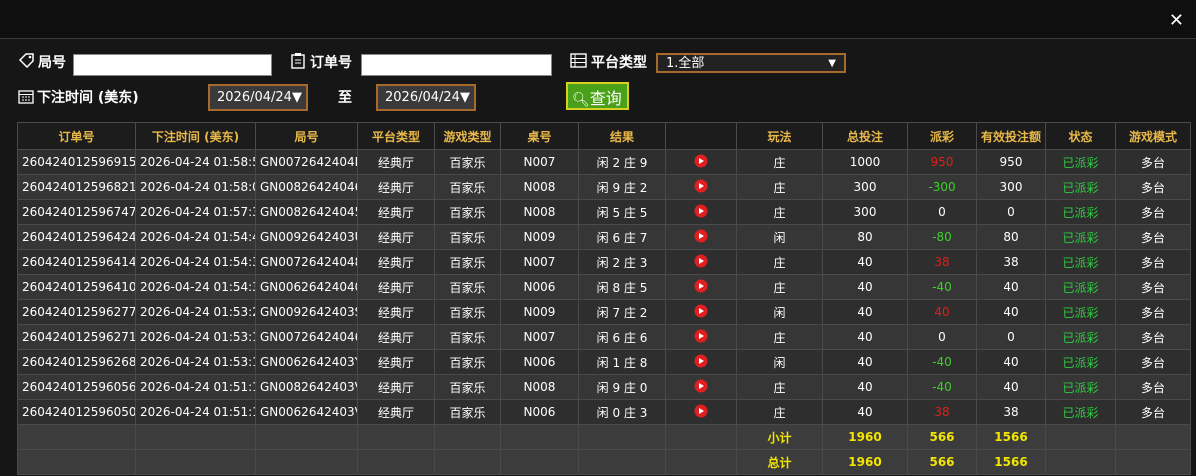 The height and width of the screenshot is (476, 1196). Describe the element at coordinates (622, 212) in the screenshot. I see `cell: 闲 5 庄 5` at that location.